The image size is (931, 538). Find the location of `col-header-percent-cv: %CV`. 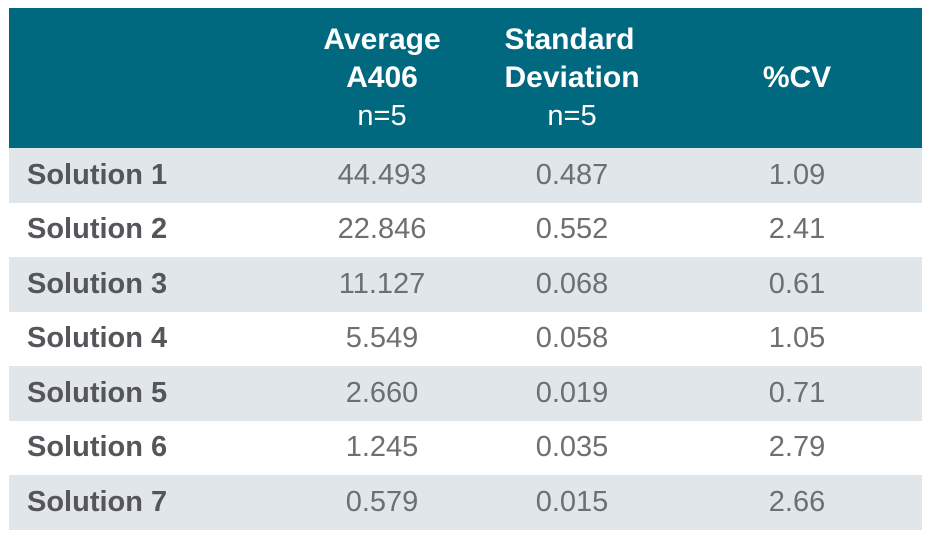

col-header-percent-cv: %CV is located at coordinates (797, 78).